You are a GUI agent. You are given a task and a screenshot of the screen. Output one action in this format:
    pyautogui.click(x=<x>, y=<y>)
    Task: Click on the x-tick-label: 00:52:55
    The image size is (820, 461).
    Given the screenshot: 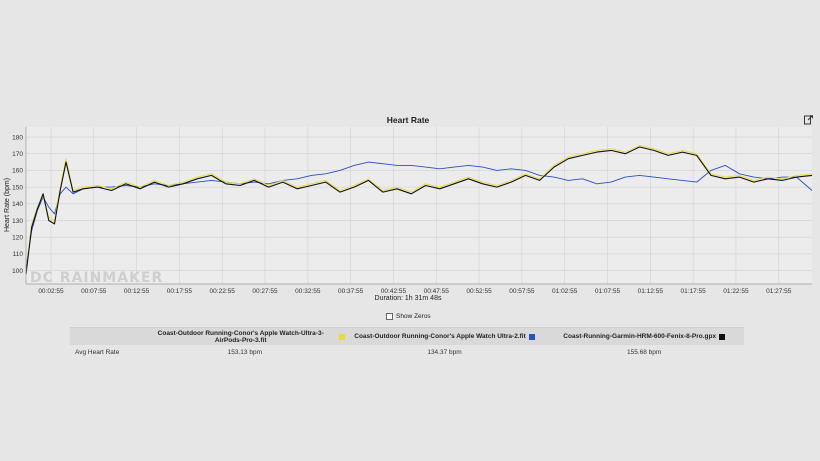 What is the action you would take?
    pyautogui.click(x=479, y=291)
    